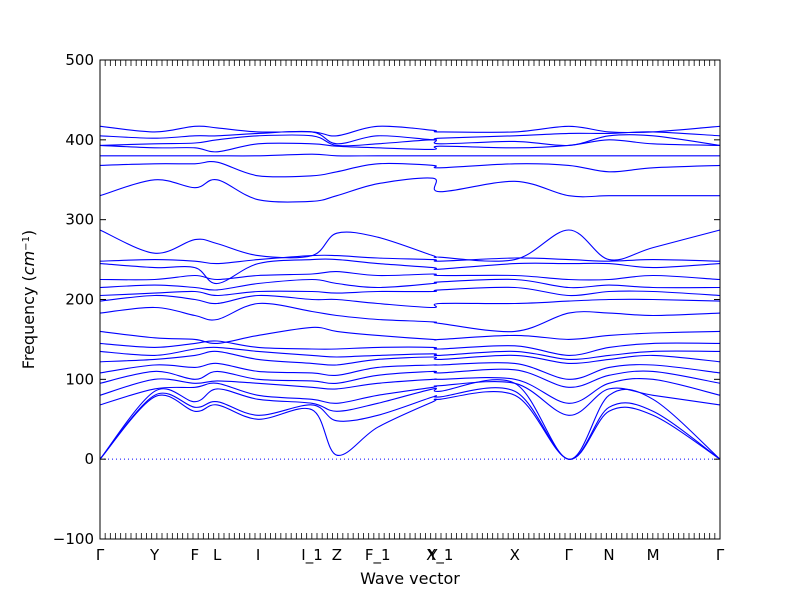 The width and height of the screenshot is (800, 600). I want to click on x-tick-label: X_1, so click(439, 555).